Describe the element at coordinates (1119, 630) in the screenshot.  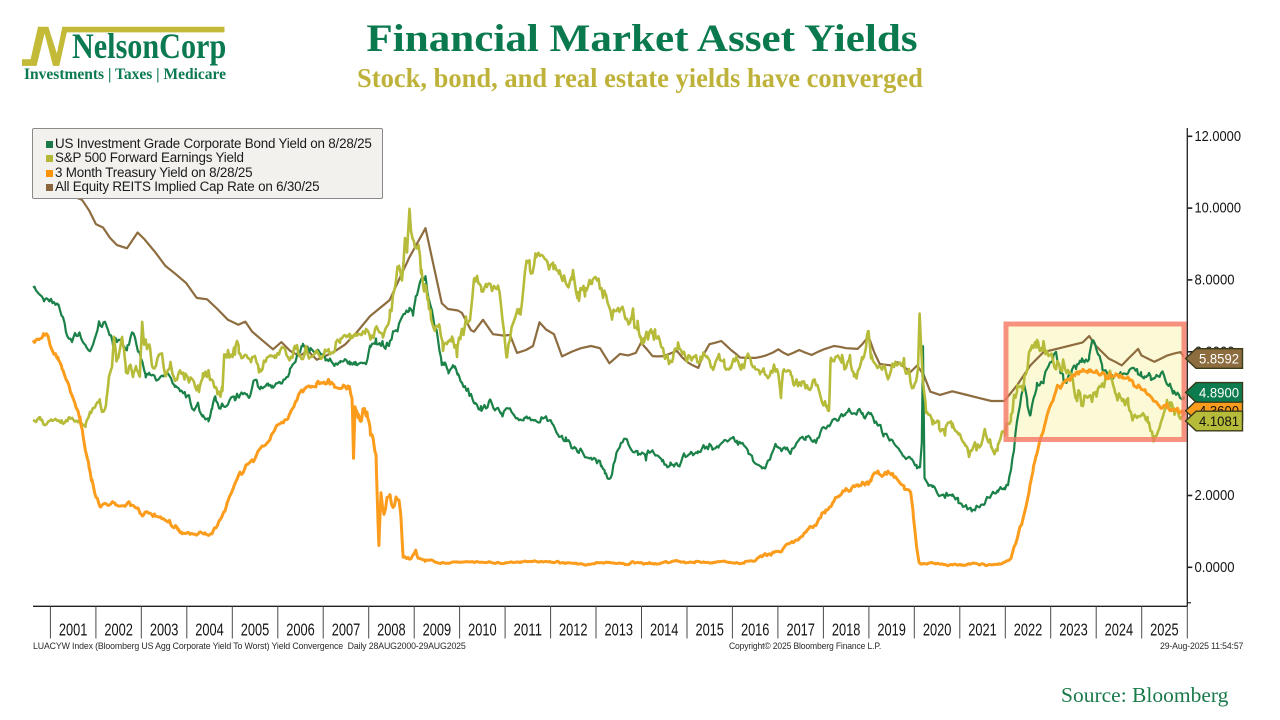
I see `svg-text: 2024` at that location.